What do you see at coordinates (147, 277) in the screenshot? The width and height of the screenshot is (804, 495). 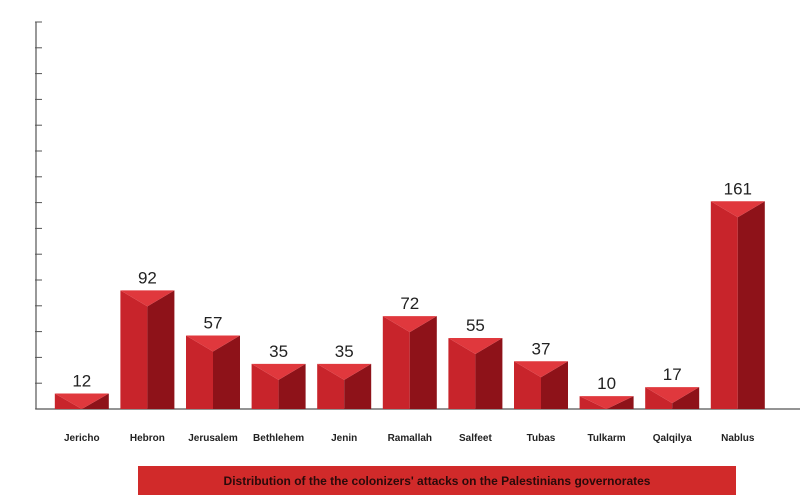 I see `data-label: 92` at bounding box center [147, 277].